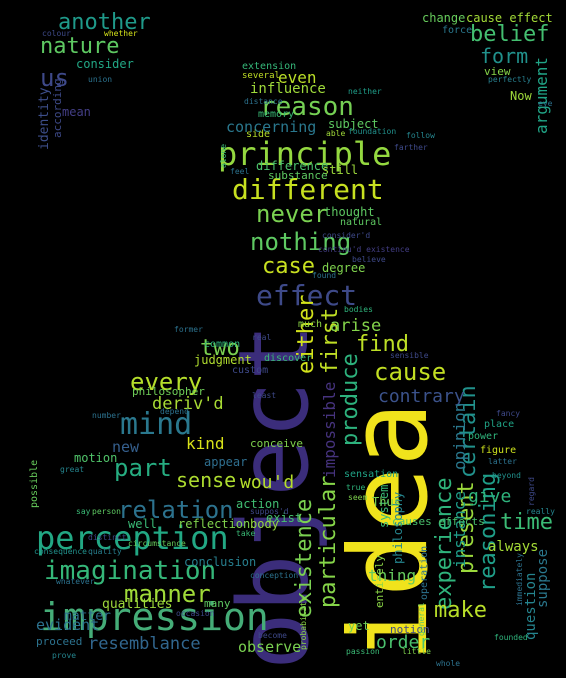 Image resolution: width=566 pixels, height=678 pixels. What do you see at coordinates (250, 370) in the screenshot?
I see `word-custom: custom` at bounding box center [250, 370].